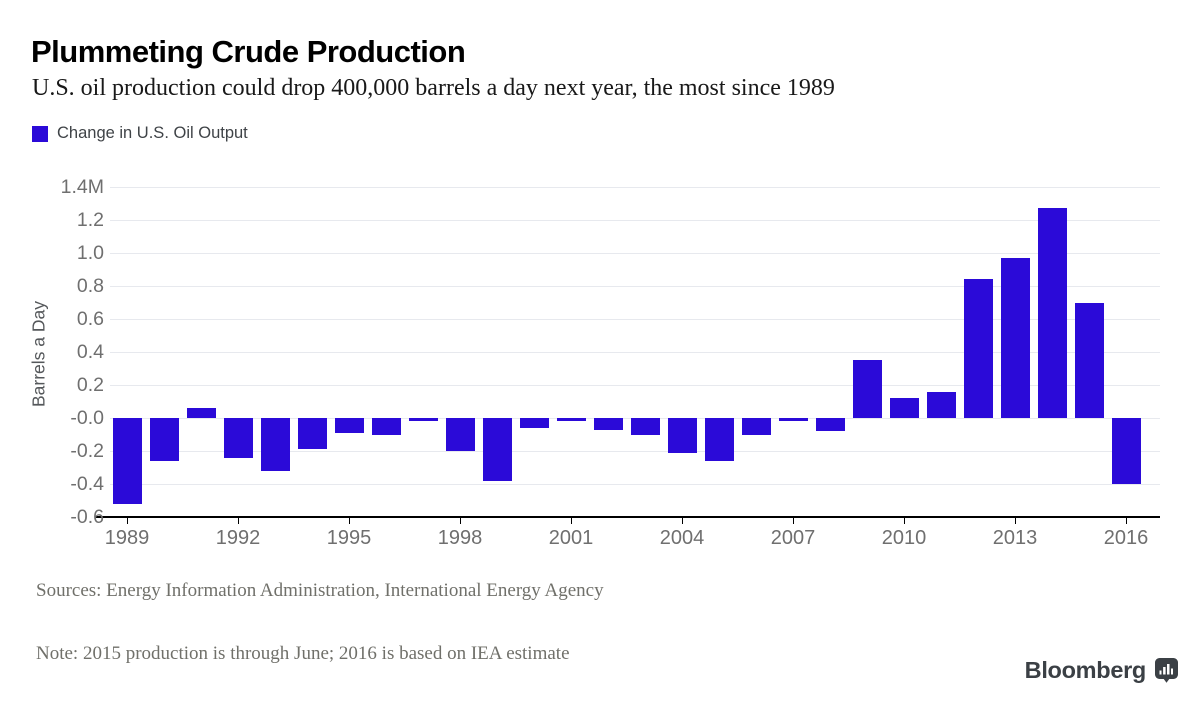 The image size is (1200, 711). I want to click on bar-2010, so click(904, 408).